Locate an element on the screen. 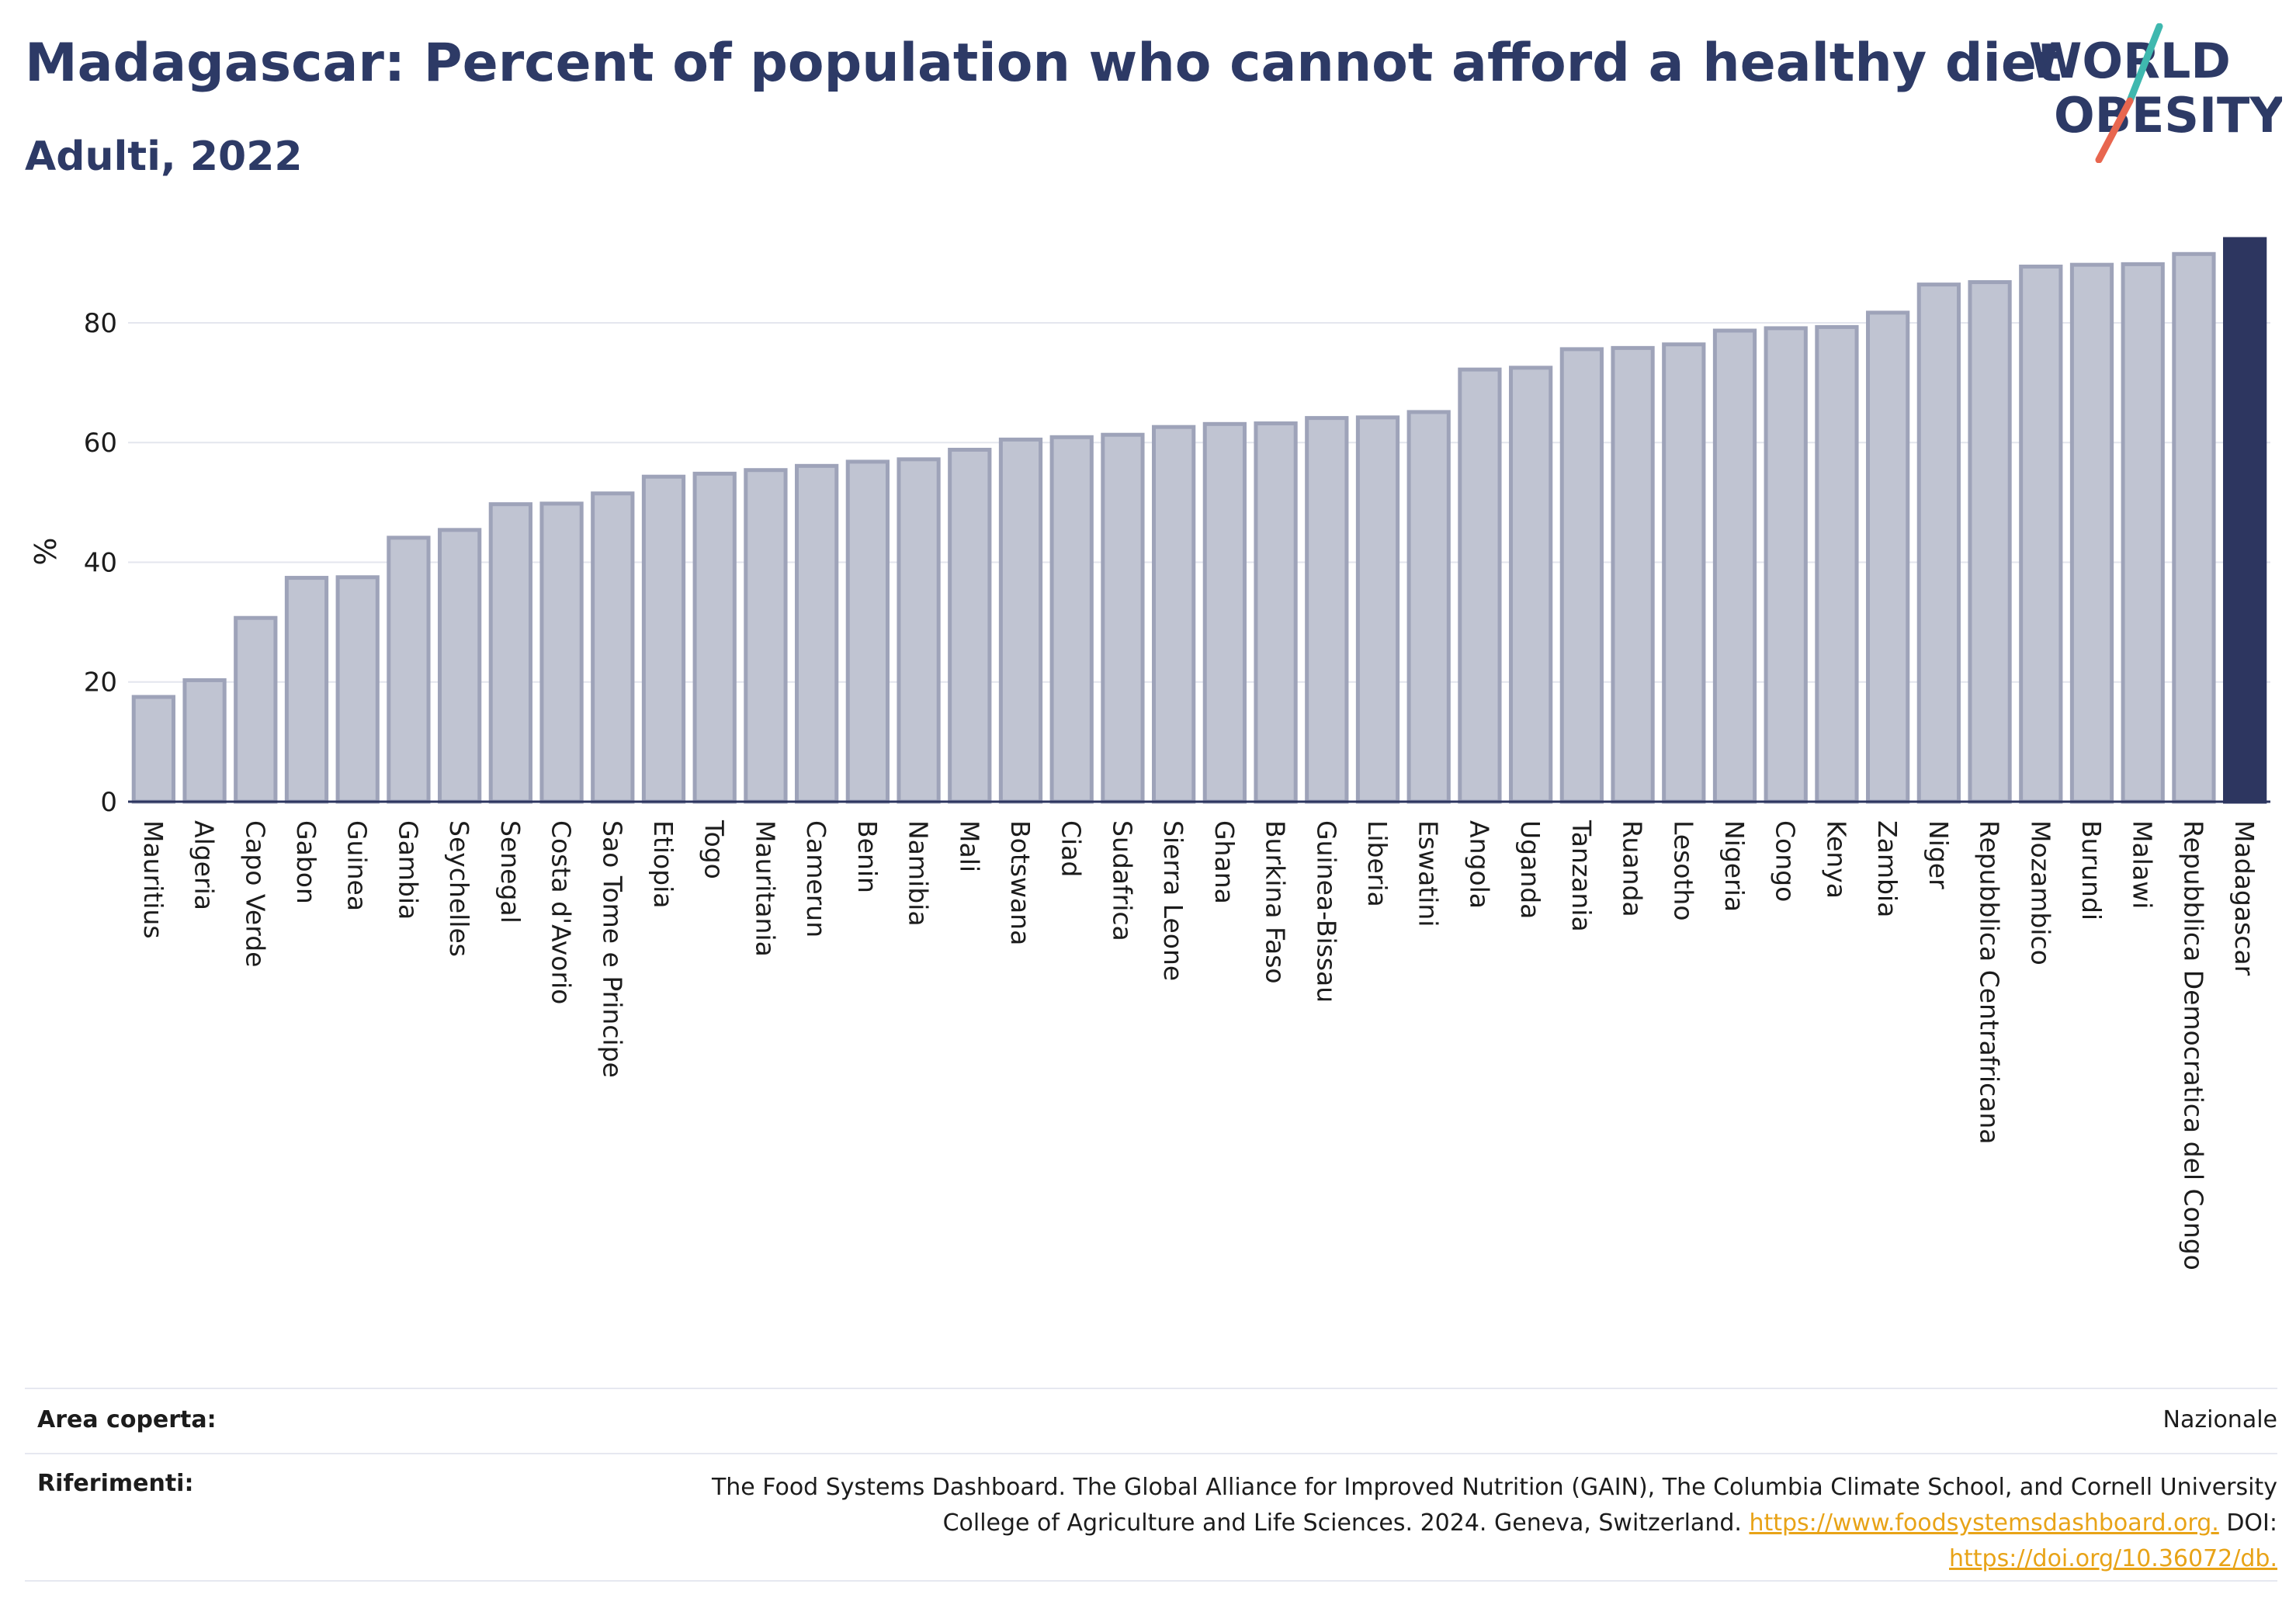 This screenshot has width=2296, height=1622. x-tick-label: Kenya is located at coordinates (1836, 859).